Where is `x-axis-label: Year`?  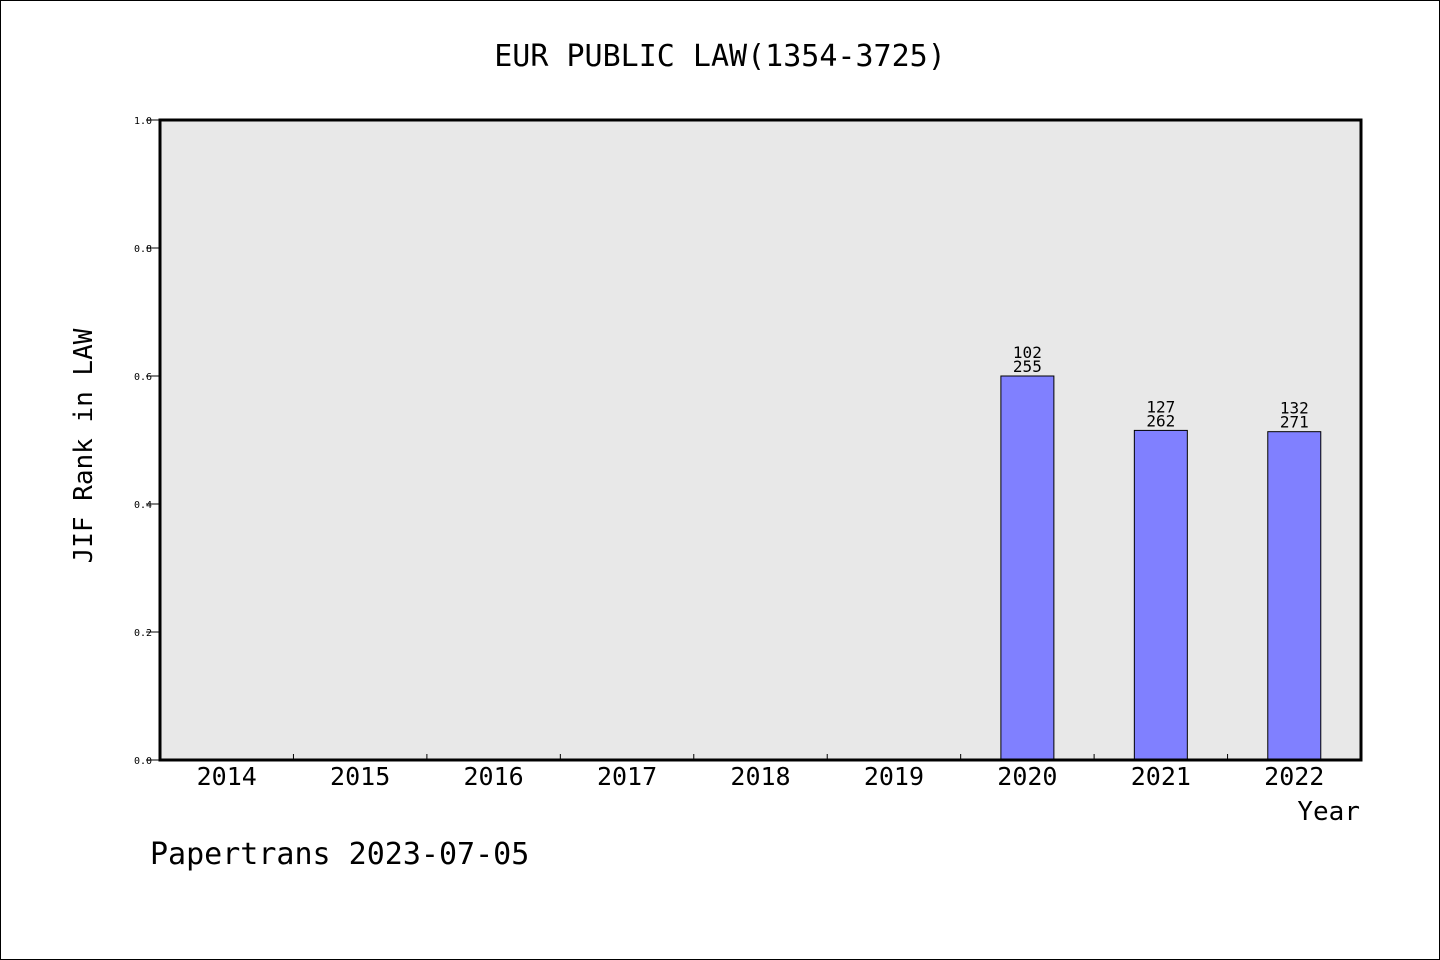 x-axis-label: Year is located at coordinates (1328, 812).